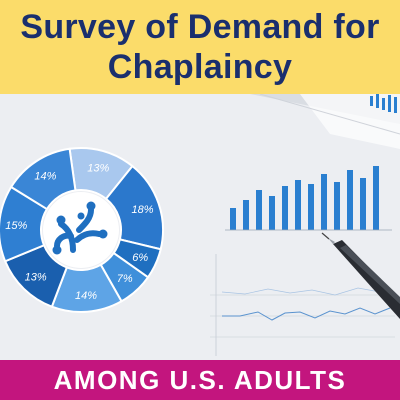 The image size is (400, 400). I want to click on footer-banner: AMONG U.S. ADULTS, so click(200, 380).